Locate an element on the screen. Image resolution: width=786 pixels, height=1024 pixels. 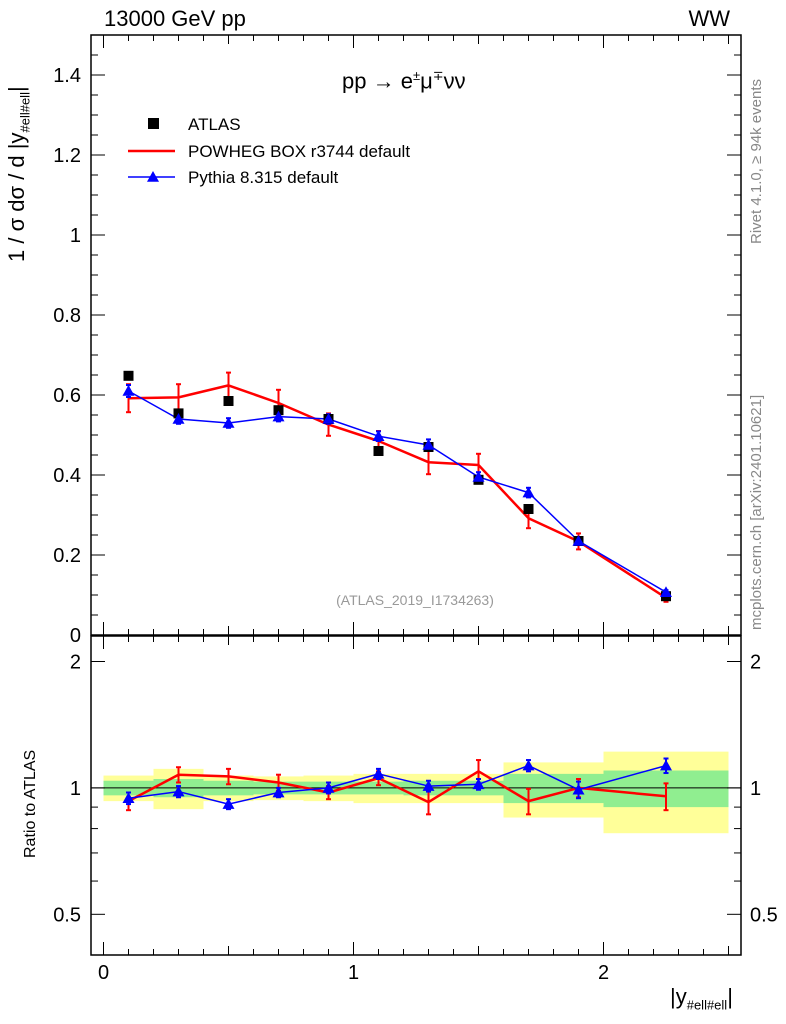
x-tick-label: 0 is located at coordinates (103, 973).